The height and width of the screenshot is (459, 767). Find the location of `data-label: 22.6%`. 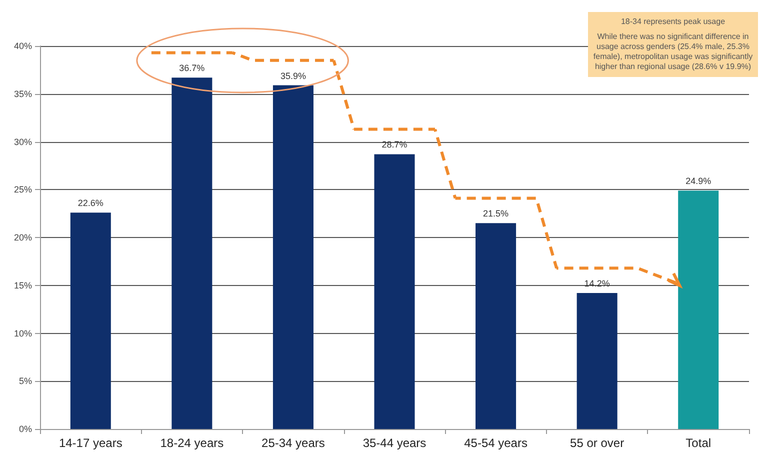

data-label: 22.6% is located at coordinates (91, 203).